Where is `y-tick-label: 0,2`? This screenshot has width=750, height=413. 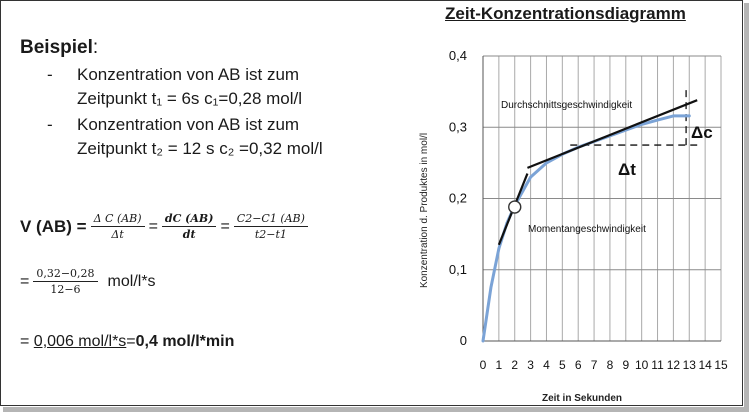 y-tick-label: 0,2 is located at coordinates (458, 198).